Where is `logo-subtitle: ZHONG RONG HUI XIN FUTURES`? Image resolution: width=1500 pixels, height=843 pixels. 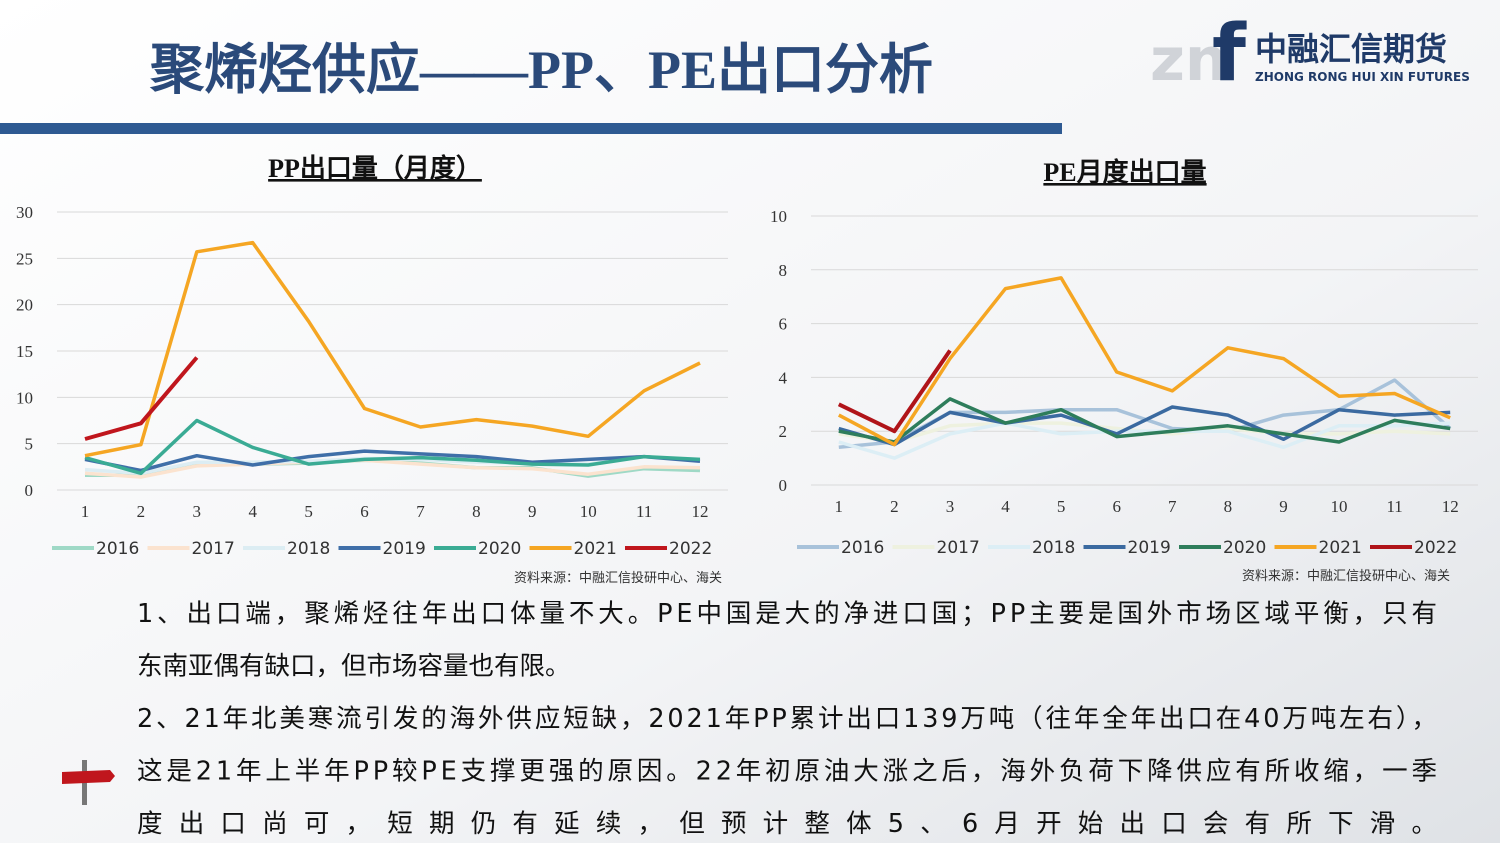 logo-subtitle: ZHONG RONG HUI XIN FUTURES is located at coordinates (1362, 77).